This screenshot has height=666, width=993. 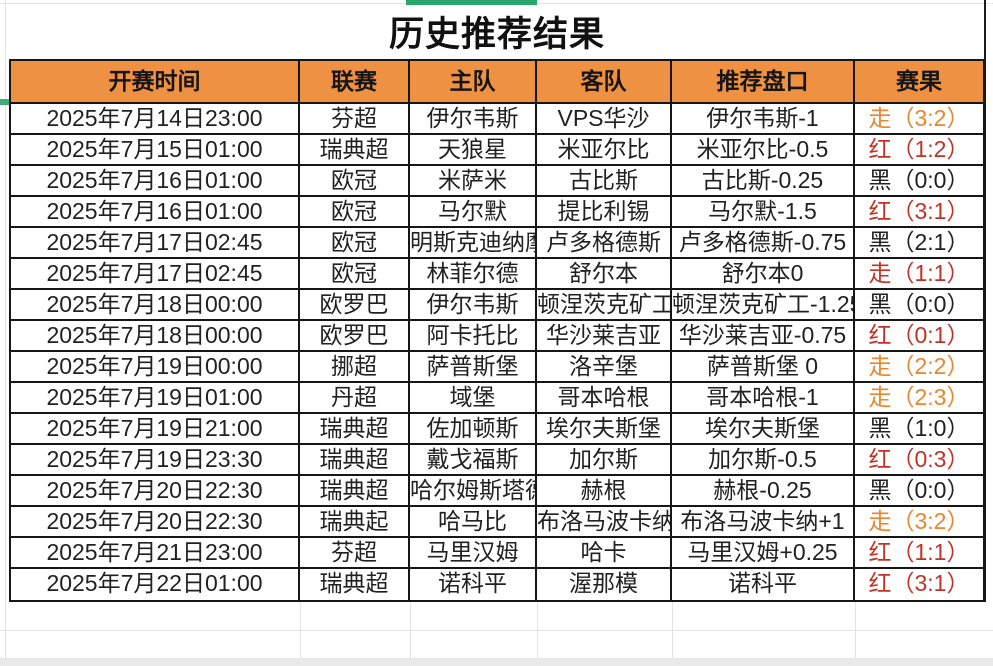 What do you see at coordinates (355, 366) in the screenshot?
I see `cell-league: 挪超` at bounding box center [355, 366].